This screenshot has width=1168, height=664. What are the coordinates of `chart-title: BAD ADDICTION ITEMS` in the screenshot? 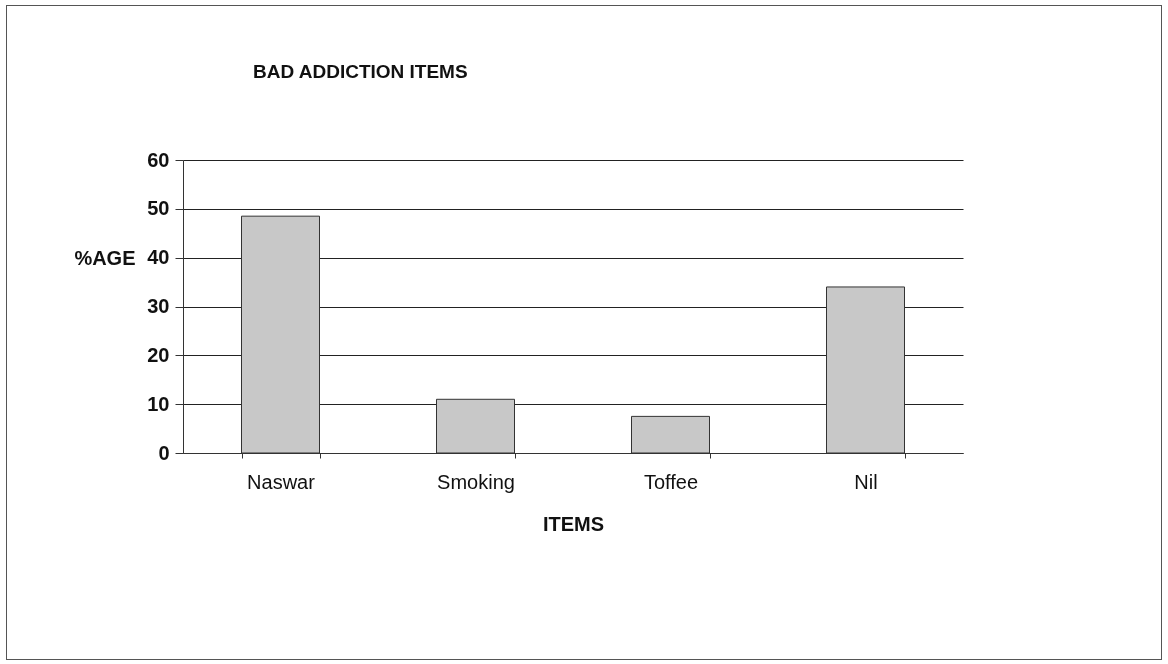 It's located at (360, 71).